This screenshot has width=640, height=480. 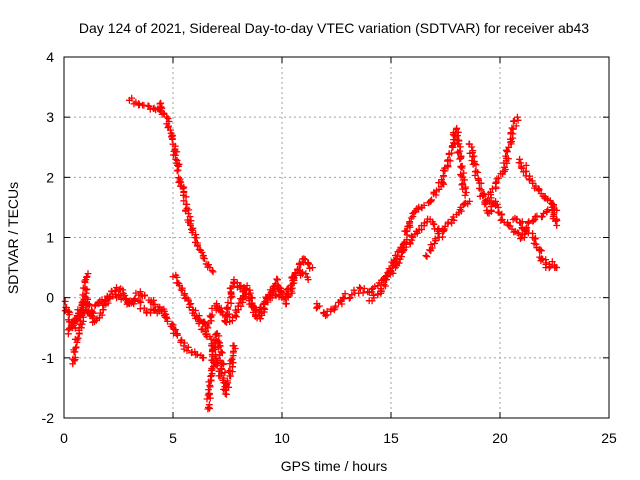 I want to click on series-track-c, so click(x=80, y=319).